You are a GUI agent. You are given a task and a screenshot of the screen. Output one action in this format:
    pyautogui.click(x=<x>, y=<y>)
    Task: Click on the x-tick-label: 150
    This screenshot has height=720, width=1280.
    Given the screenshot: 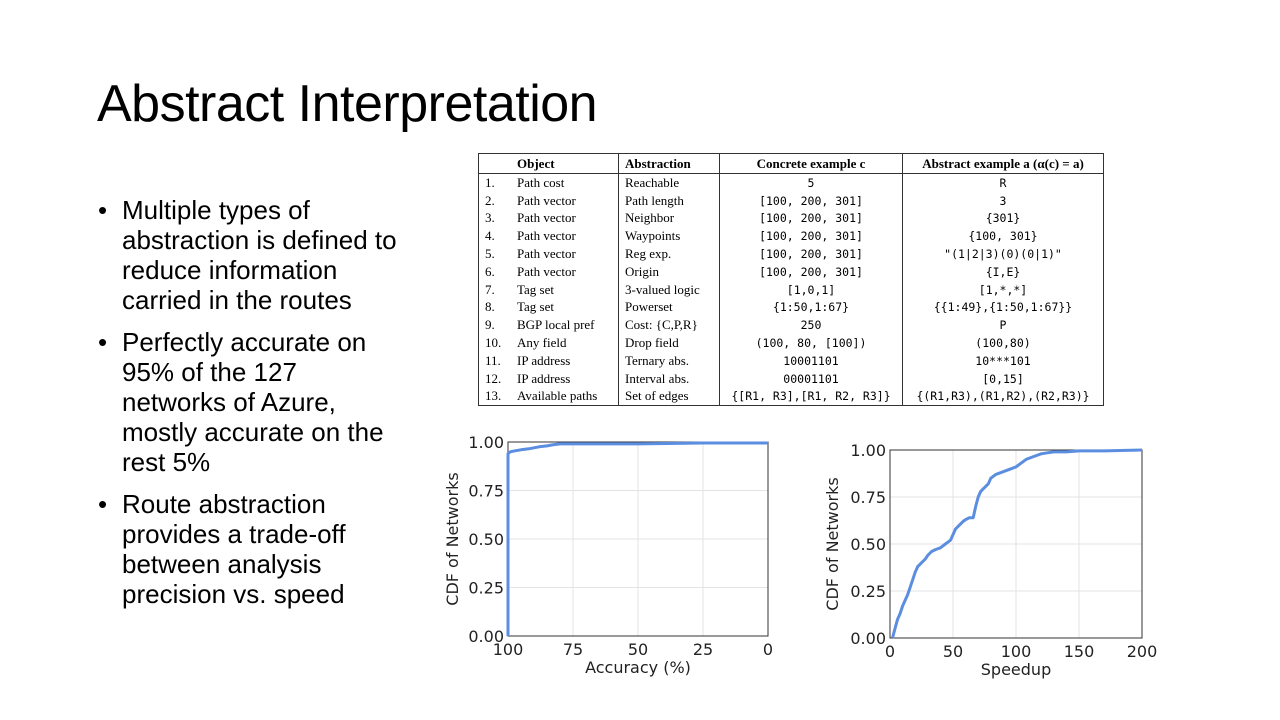 What is the action you would take?
    pyautogui.click(x=1079, y=651)
    